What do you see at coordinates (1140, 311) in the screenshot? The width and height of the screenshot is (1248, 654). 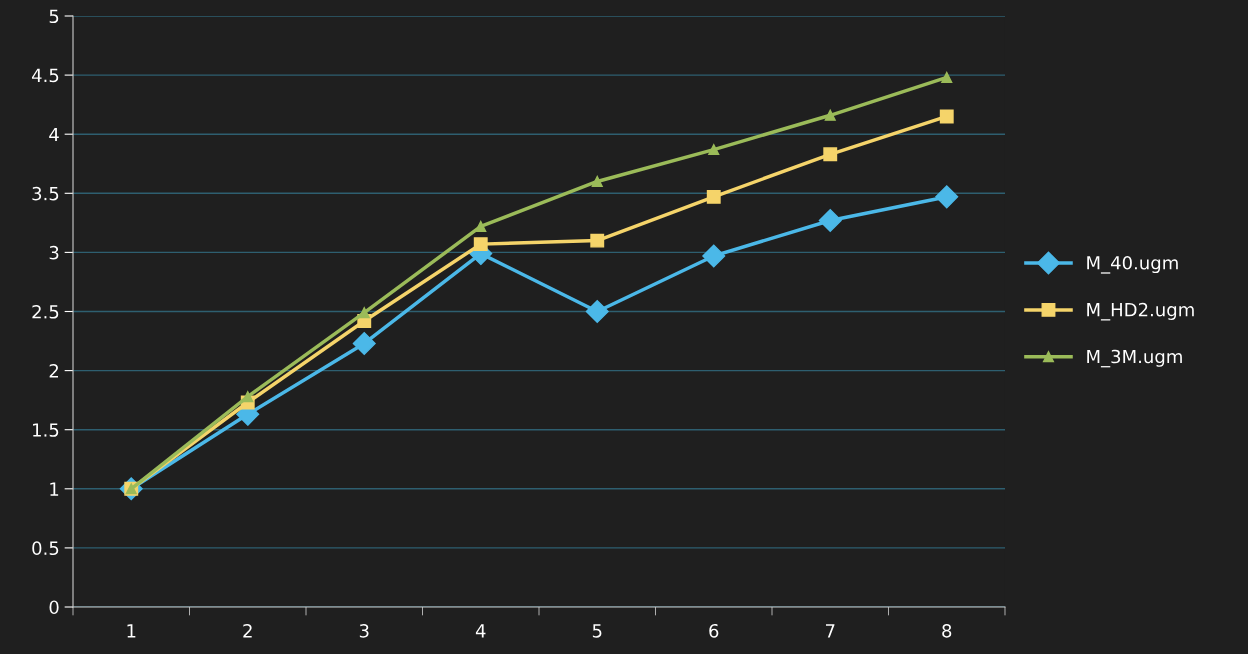 I see `legend-label: M_HD2.ugm` at bounding box center [1140, 311].